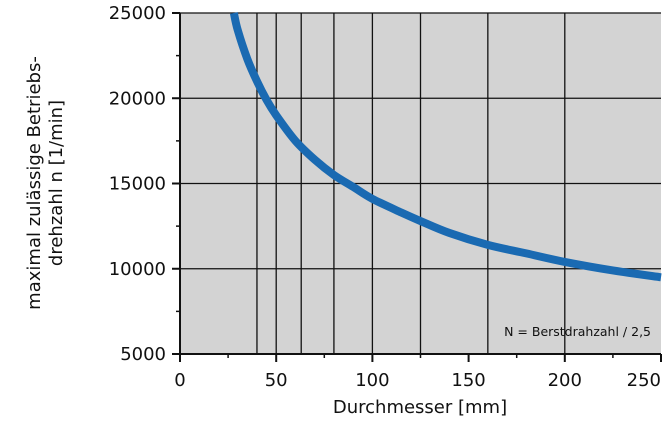 This screenshot has width=664, height=441. I want to click on y-tick-label-15000: 15000, so click(137, 184).